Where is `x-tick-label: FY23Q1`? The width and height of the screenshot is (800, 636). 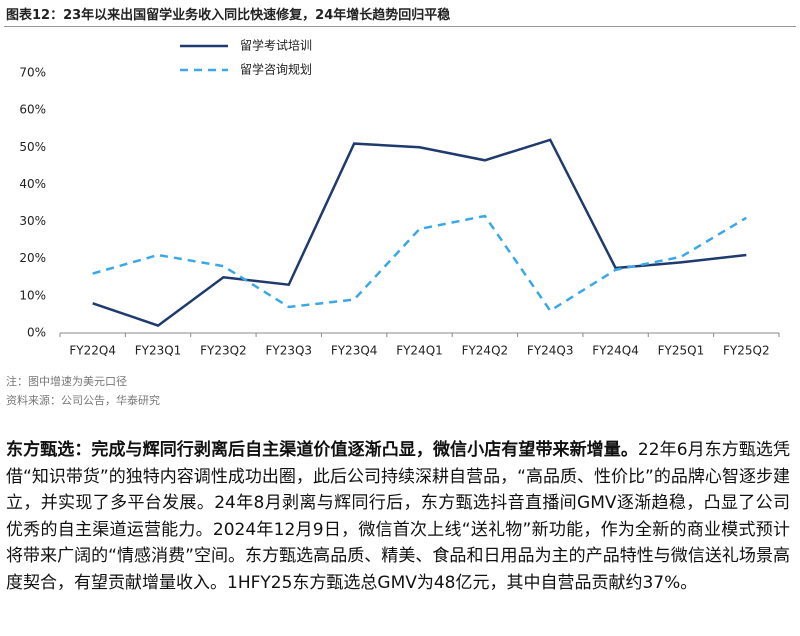
x-tick-label: FY23Q1 is located at coordinates (158, 351).